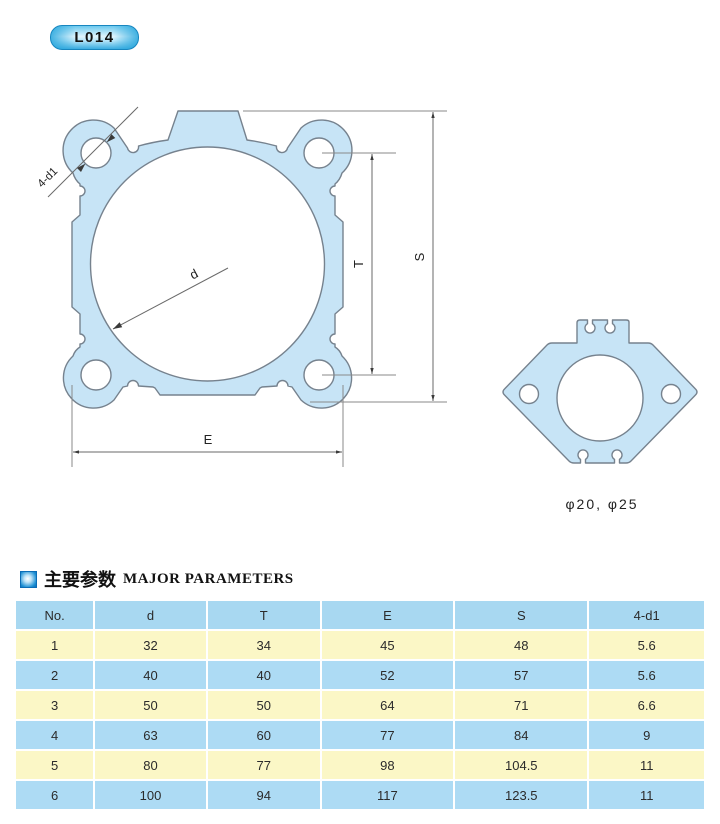 This screenshot has height=824, width=720. Describe the element at coordinates (208, 578) in the screenshot. I see `section-title-en: MAJOR PARAMETERS` at that location.